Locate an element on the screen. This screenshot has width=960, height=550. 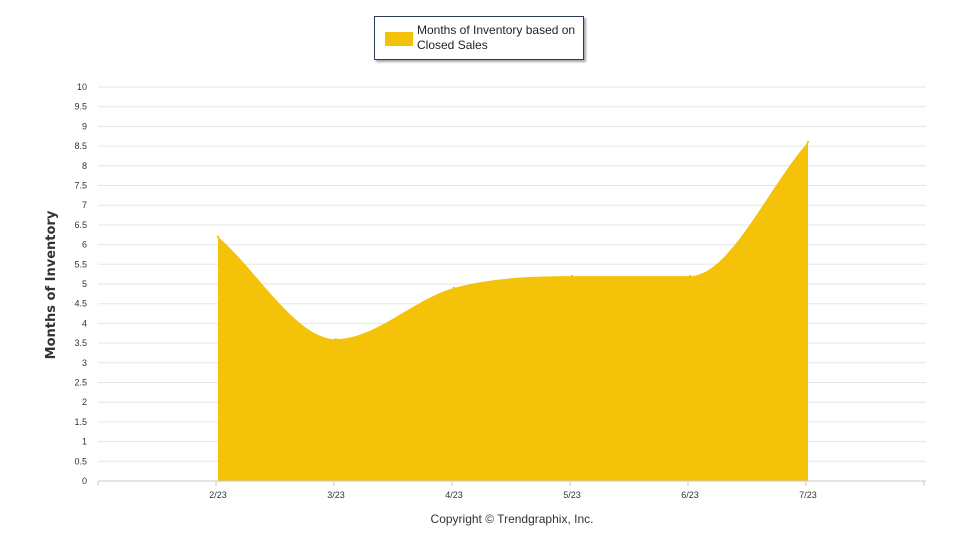
y-tick-label: 7.5 is located at coordinates (80, 186).